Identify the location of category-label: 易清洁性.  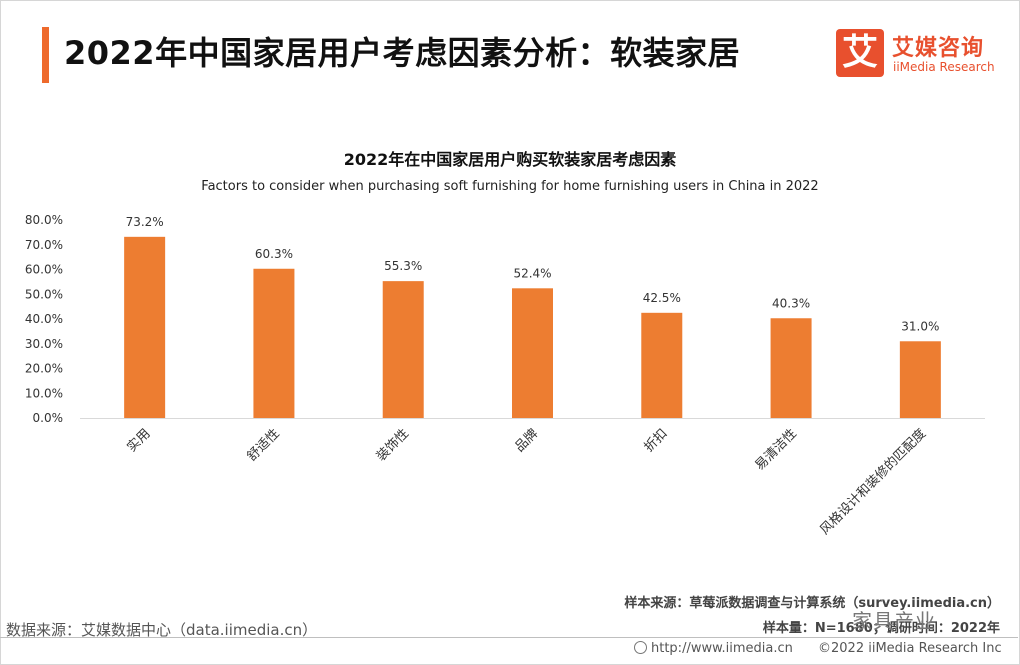
(776, 449).